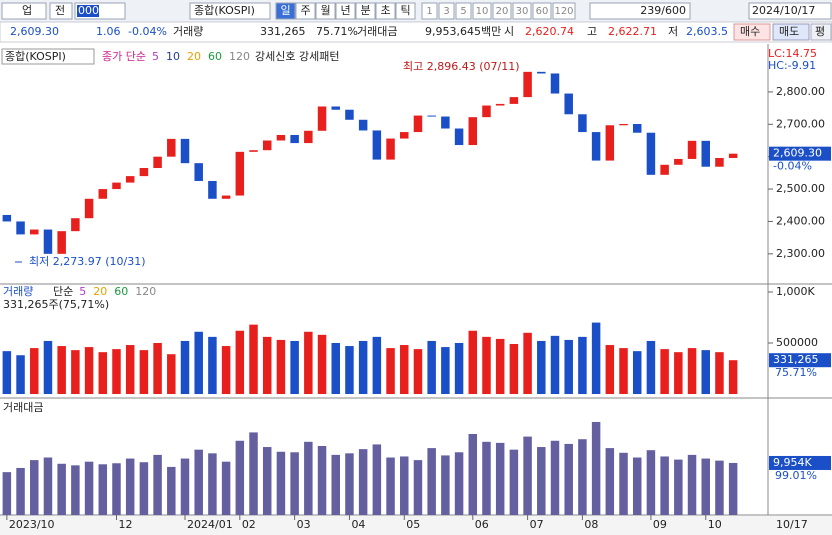 The height and width of the screenshot is (535, 832). Describe the element at coordinates (715, 524) in the screenshot. I see `x-tick-label: 10` at that location.